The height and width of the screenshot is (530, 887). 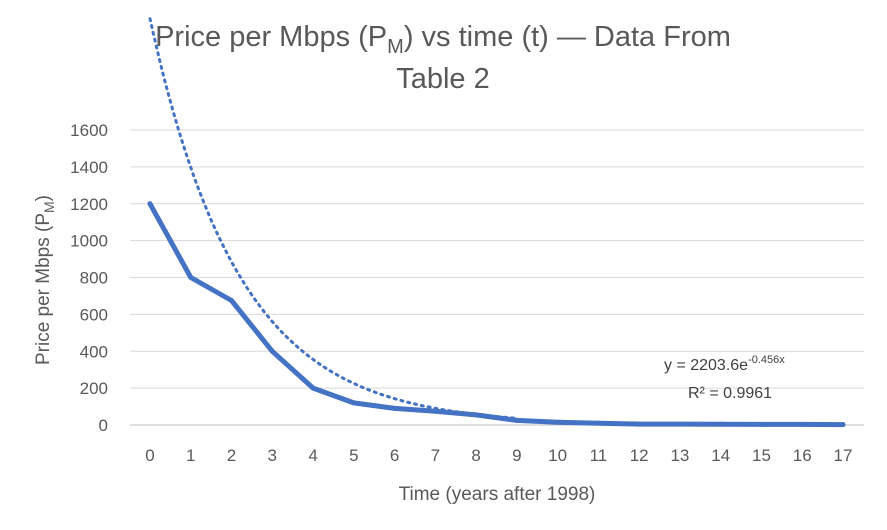 I want to click on trendline-r-squared: R² = 0.9961, so click(x=730, y=393).